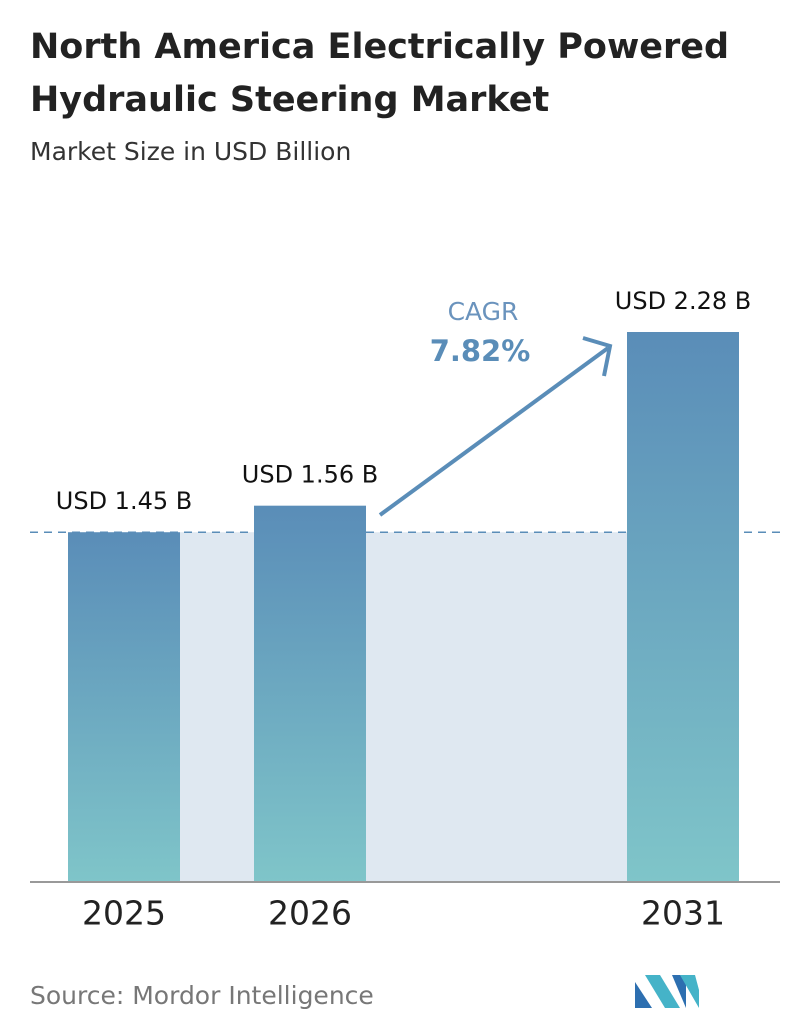  I want to click on chart-title: North America Electrically Powered, so click(379, 47).